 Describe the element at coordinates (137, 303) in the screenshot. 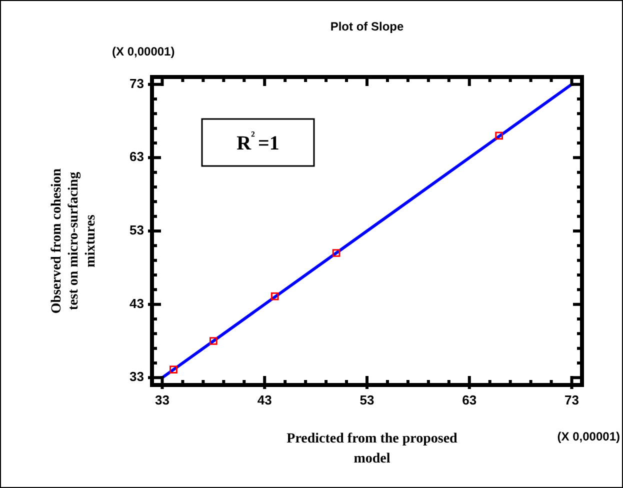

I see `y-tick-label: 43` at that location.